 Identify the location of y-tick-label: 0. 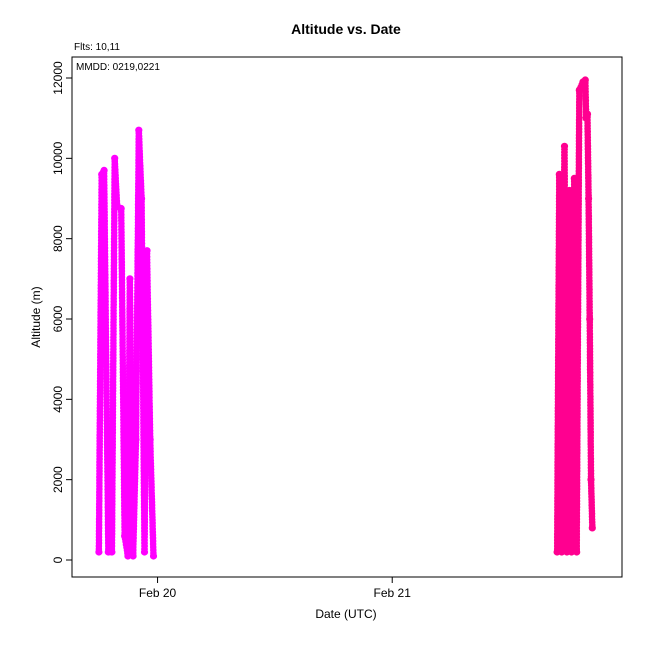
(58, 559).